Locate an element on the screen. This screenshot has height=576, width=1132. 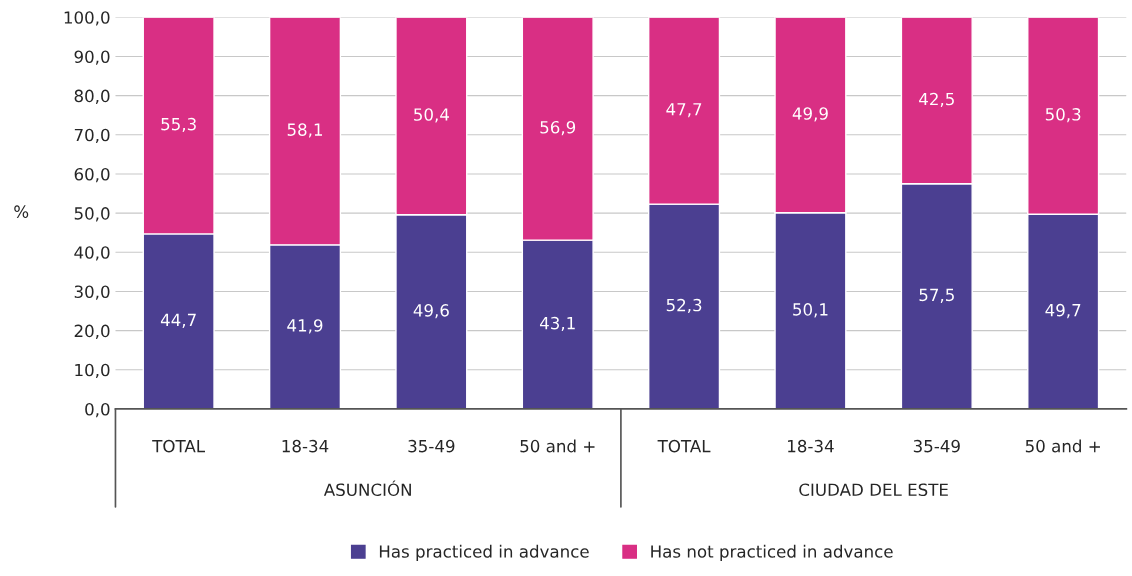
data-label: 41,9 is located at coordinates (305, 326).